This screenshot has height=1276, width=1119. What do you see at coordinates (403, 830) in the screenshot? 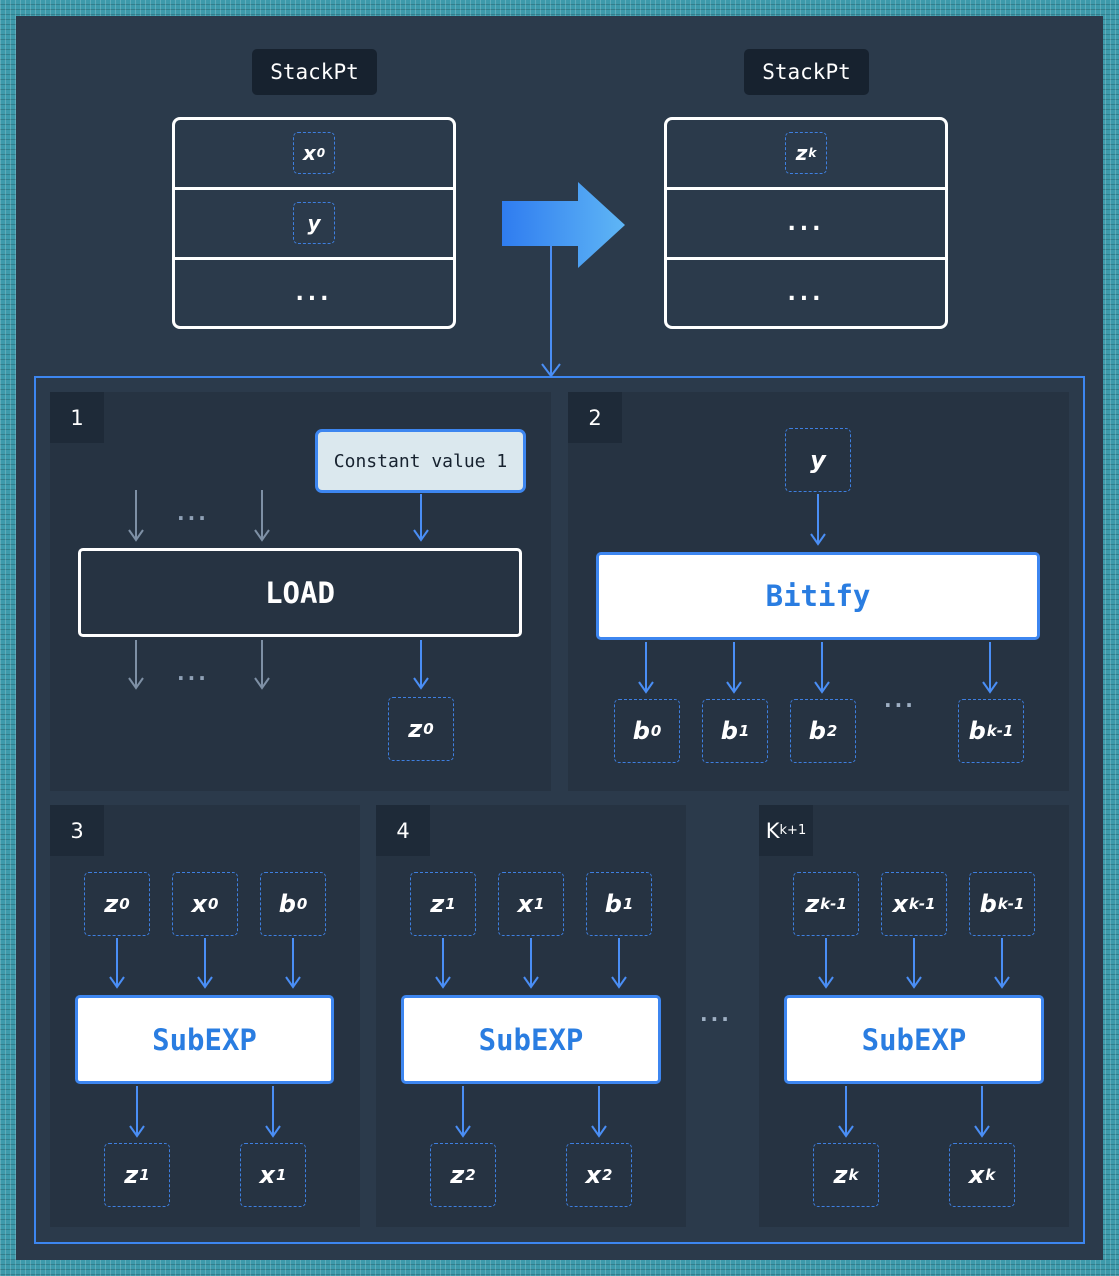
I see `panel-number: 4` at bounding box center [403, 830].